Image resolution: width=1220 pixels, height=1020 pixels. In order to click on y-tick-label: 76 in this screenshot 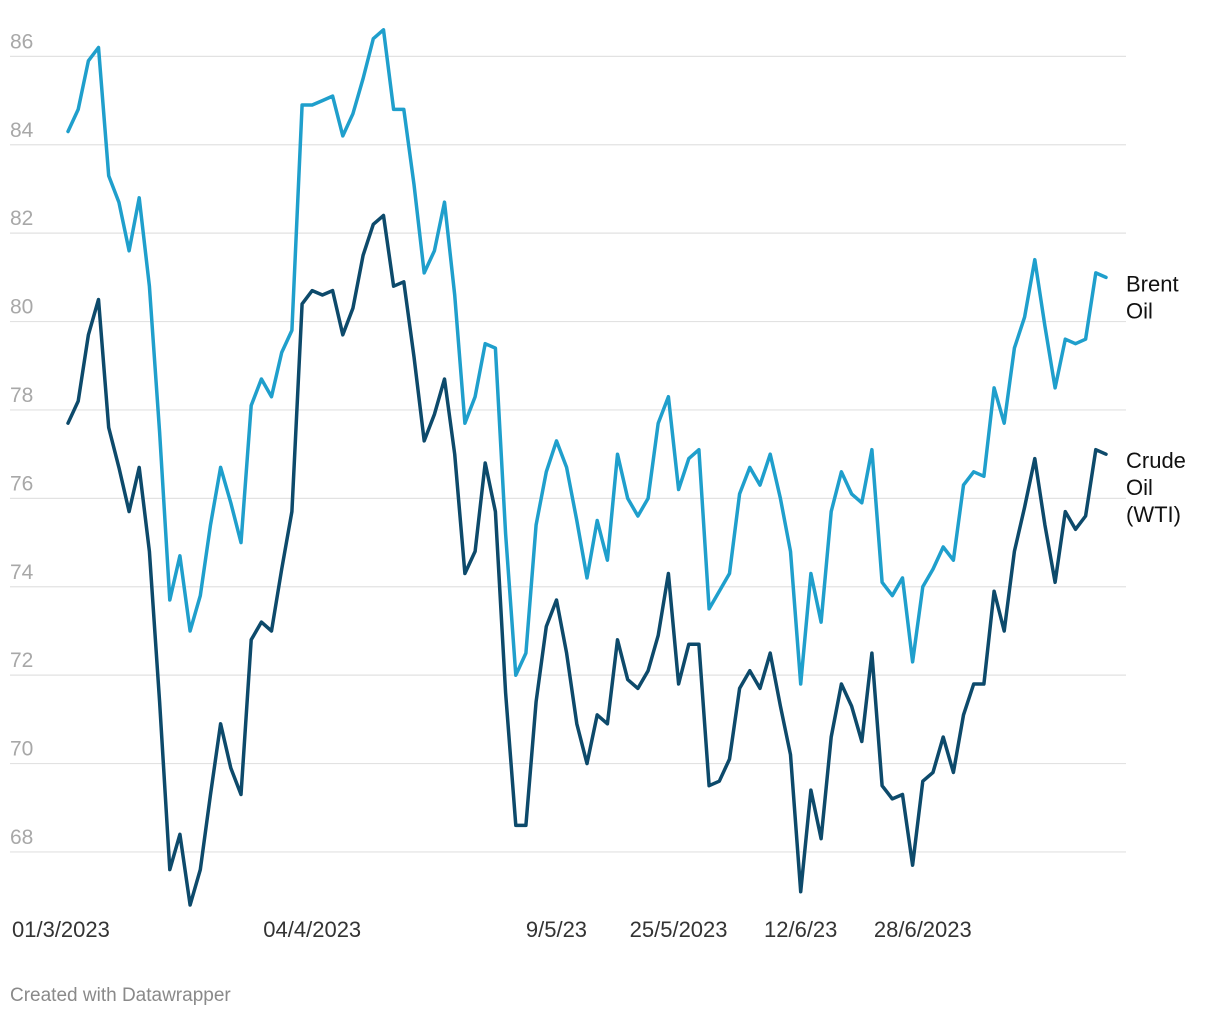, I will do `click(21, 483)`.